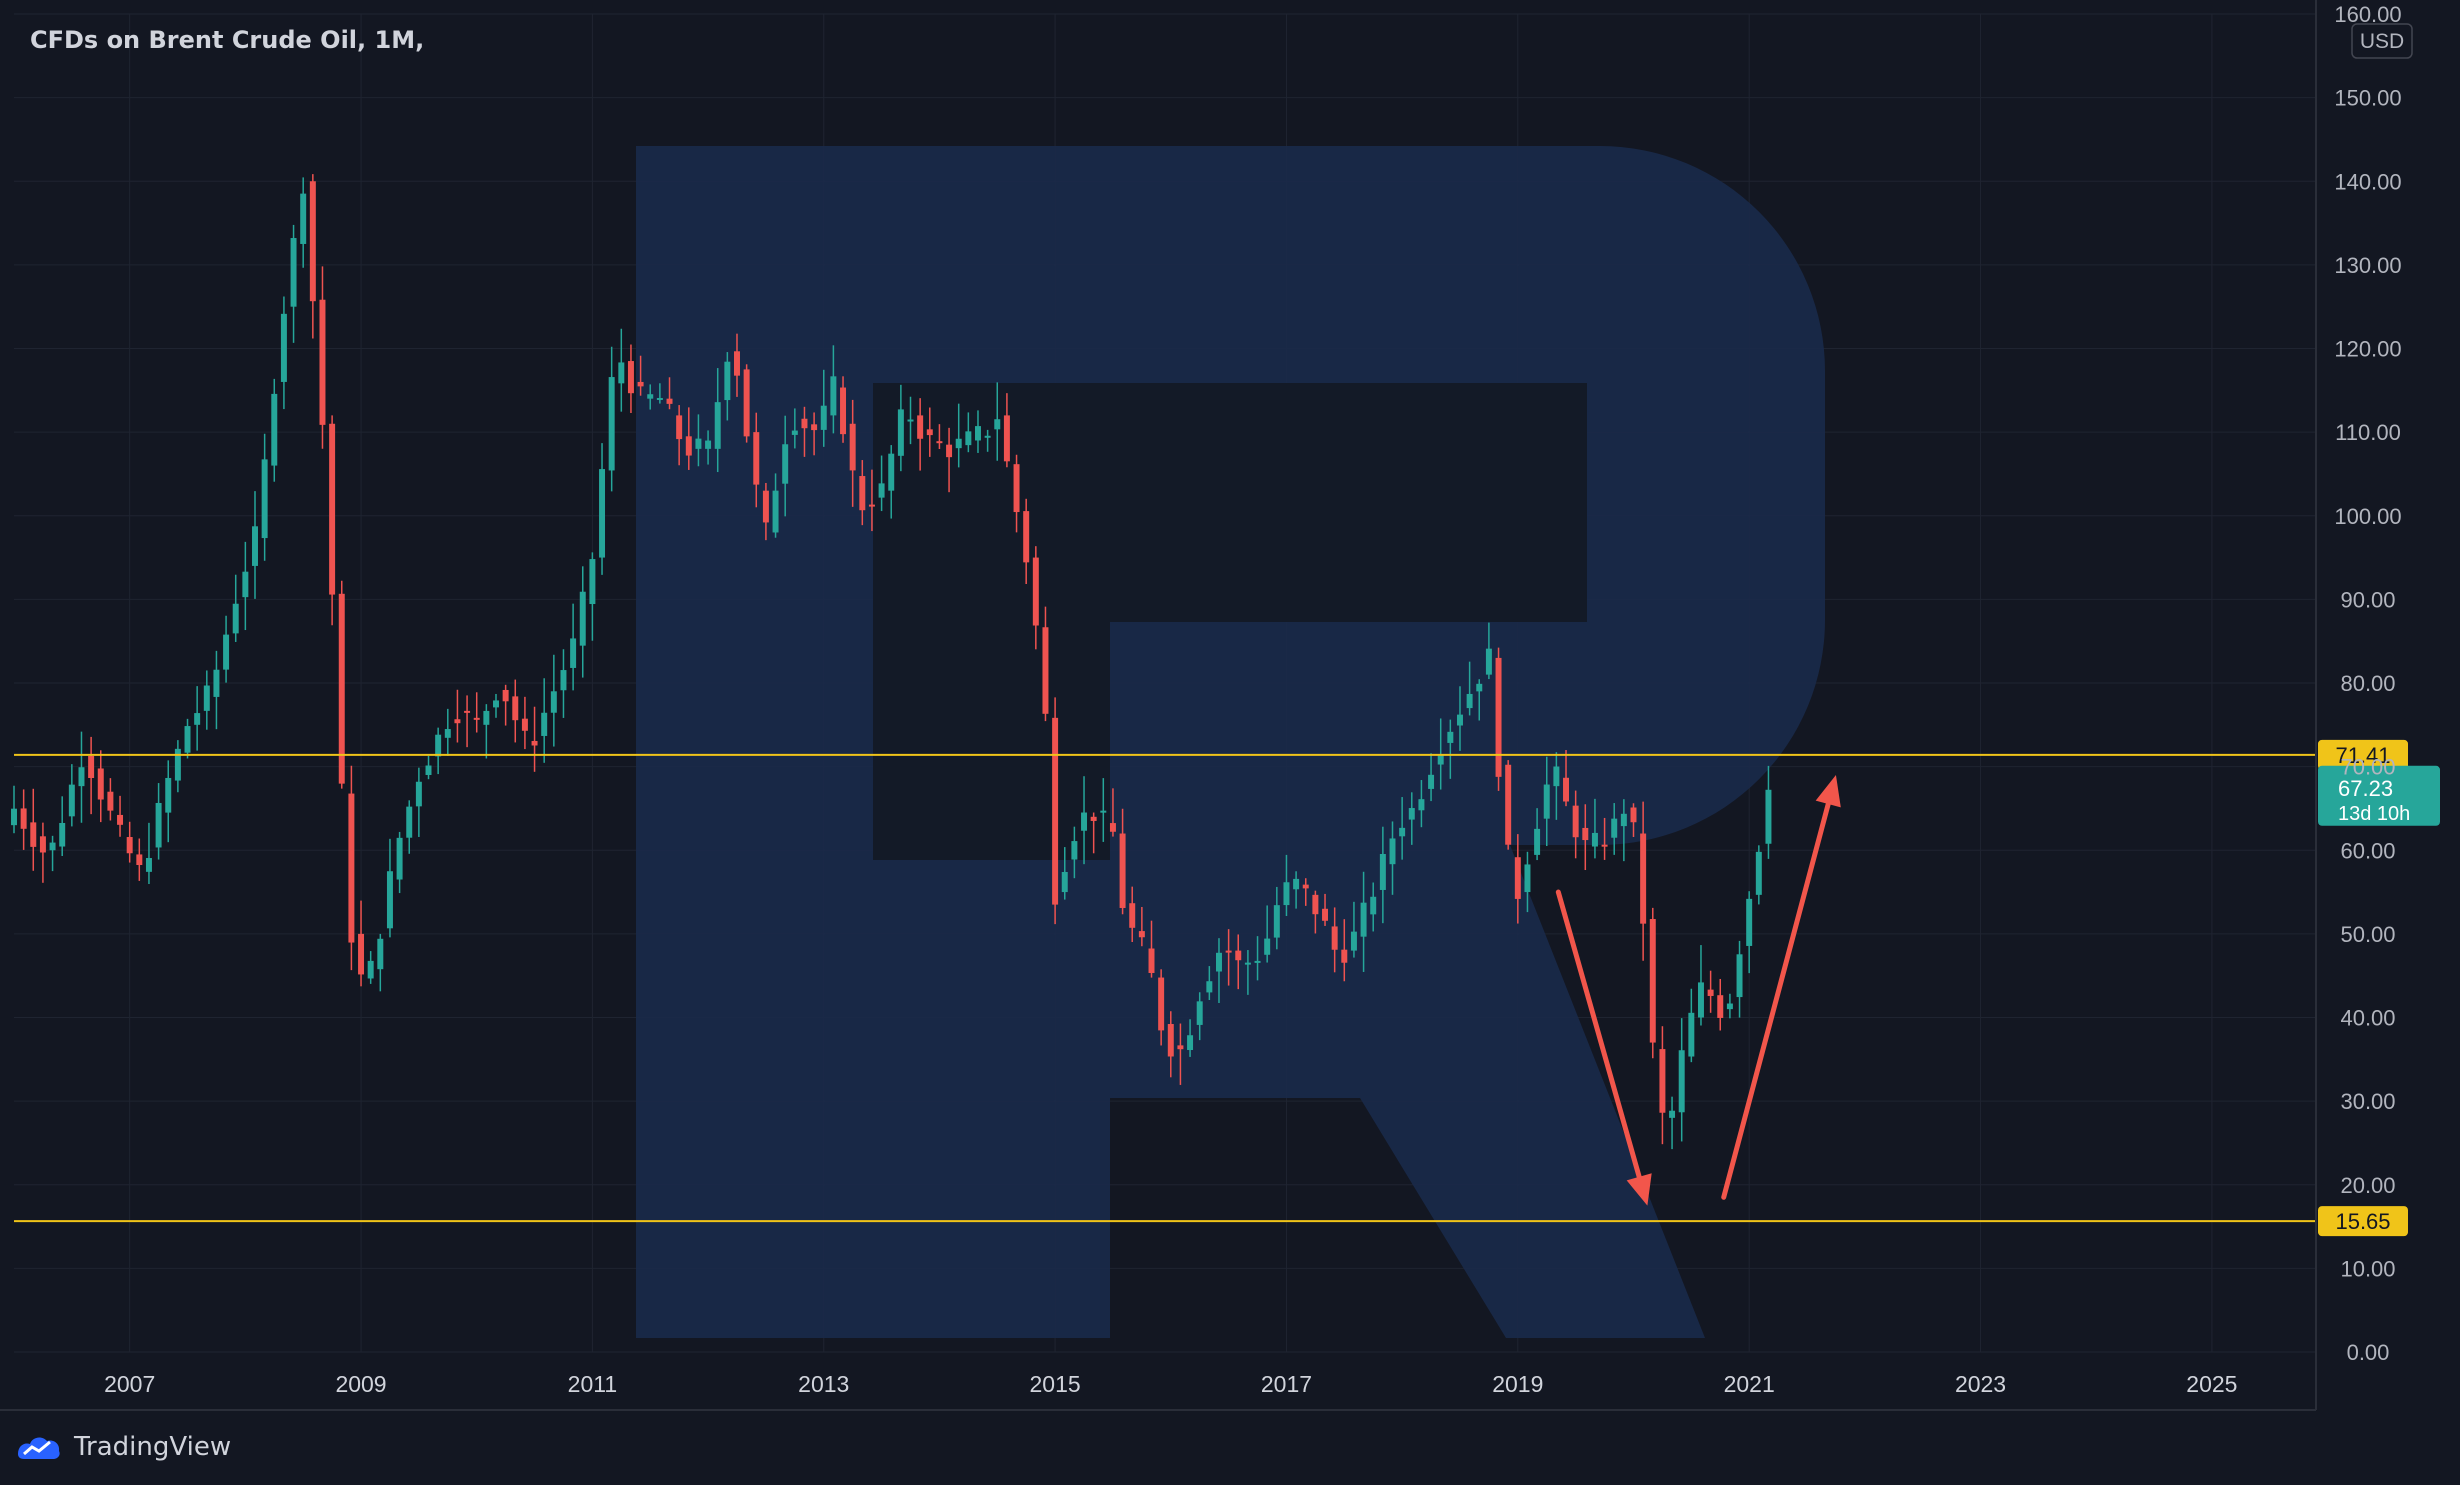  I want to click on y-tick-label-1: 10.00, so click(2367, 1268).